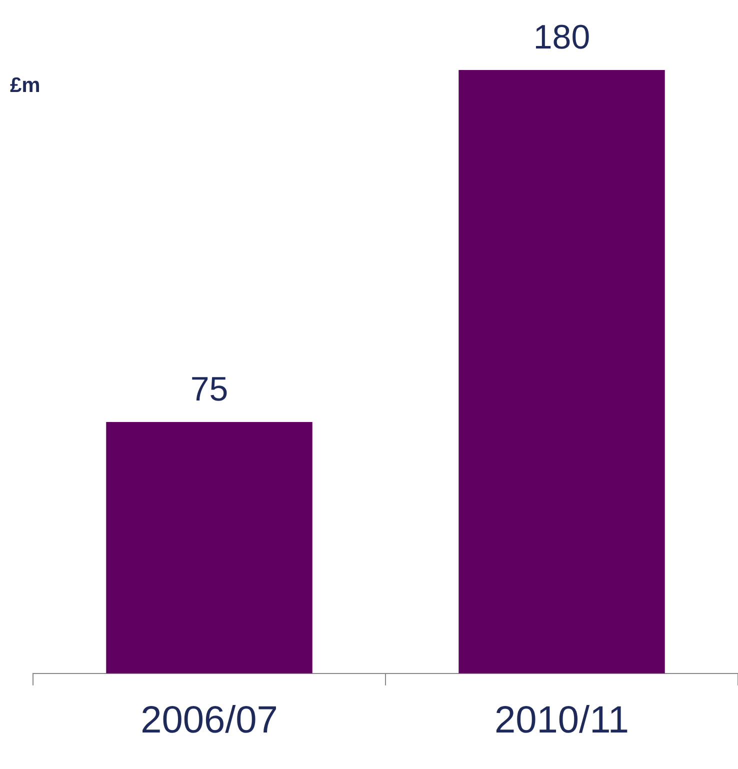 The width and height of the screenshot is (738, 769). Describe the element at coordinates (209, 389) in the screenshot. I see `data-label: 75` at that location.